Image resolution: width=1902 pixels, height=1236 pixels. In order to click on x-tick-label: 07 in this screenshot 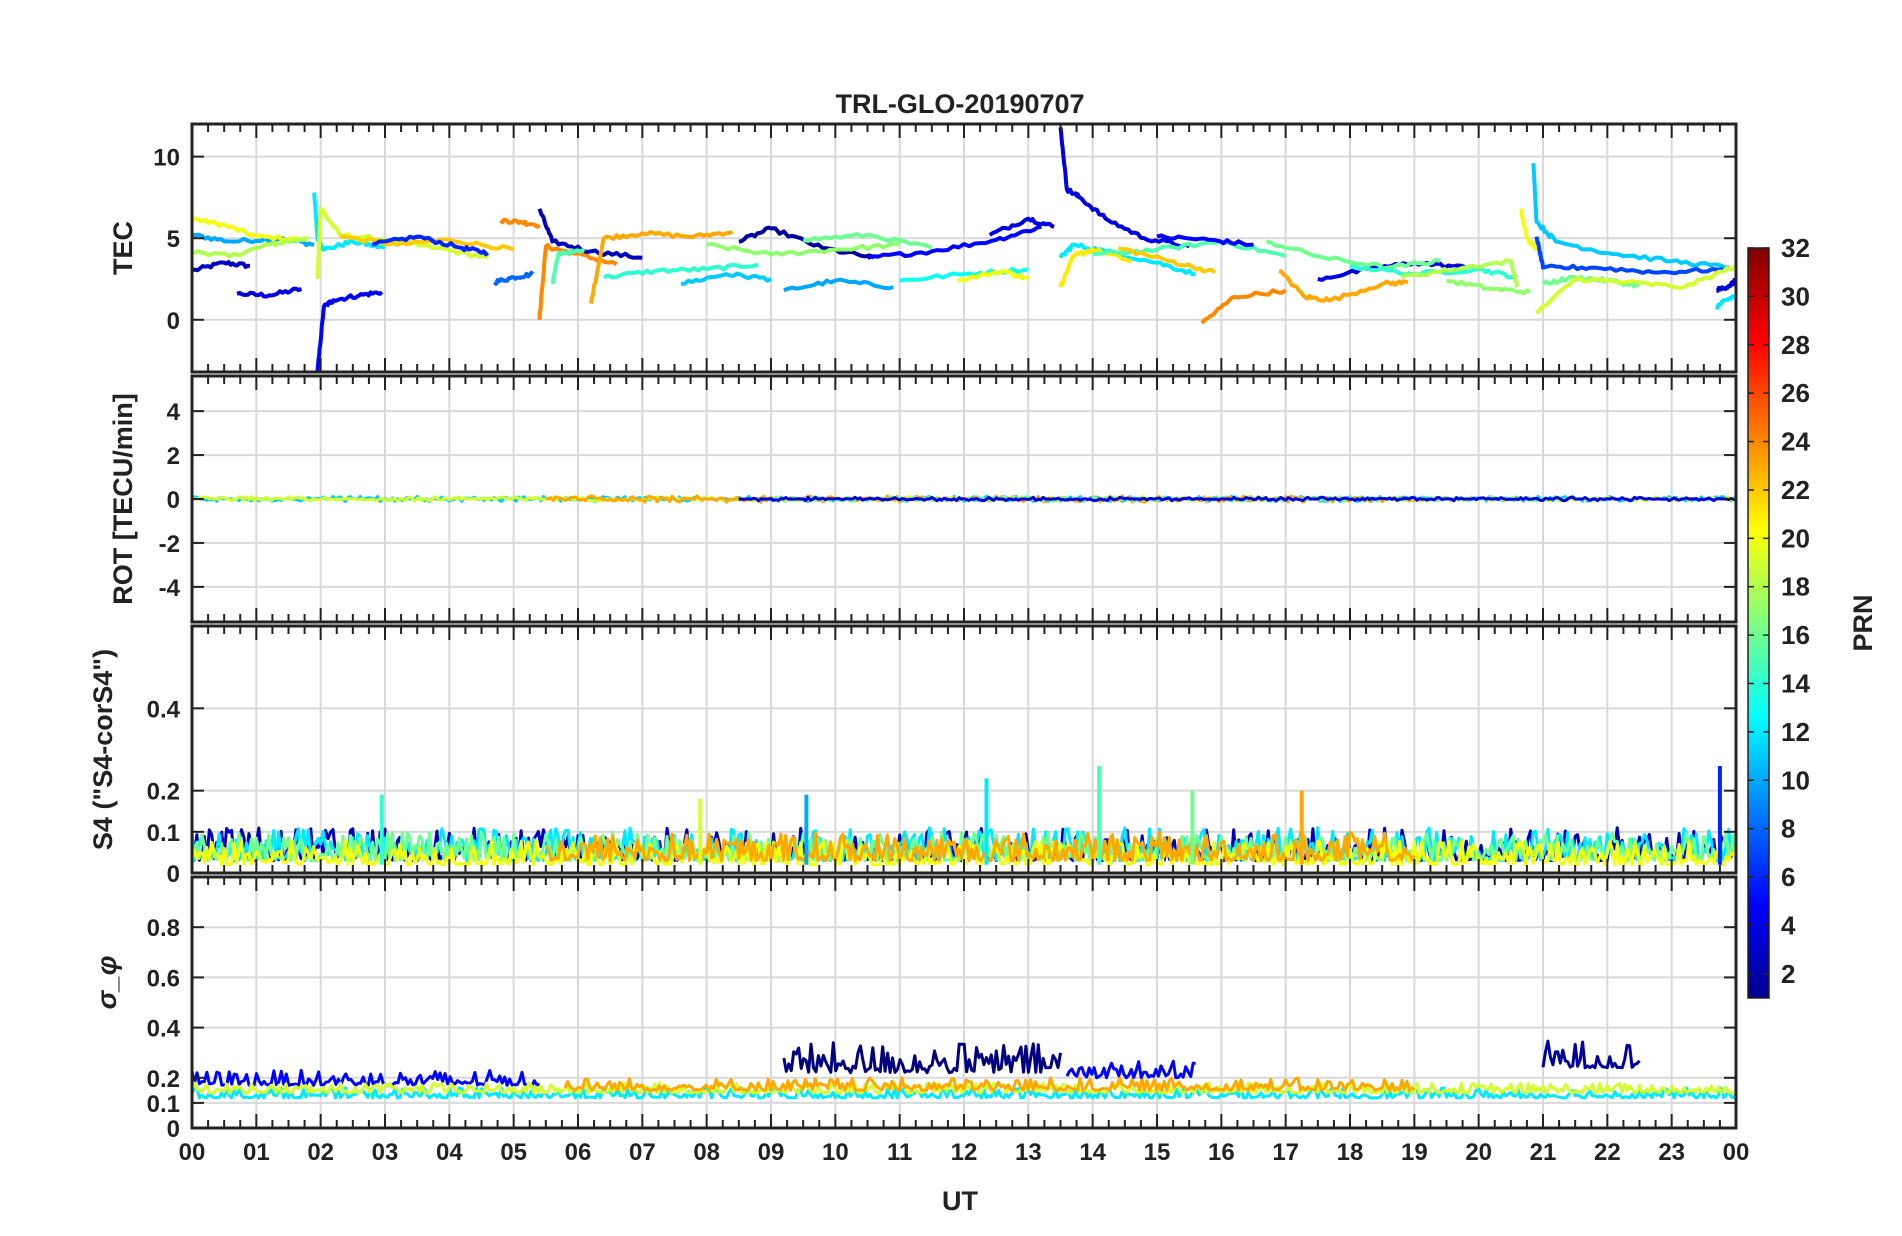, I will do `click(642, 1152)`.